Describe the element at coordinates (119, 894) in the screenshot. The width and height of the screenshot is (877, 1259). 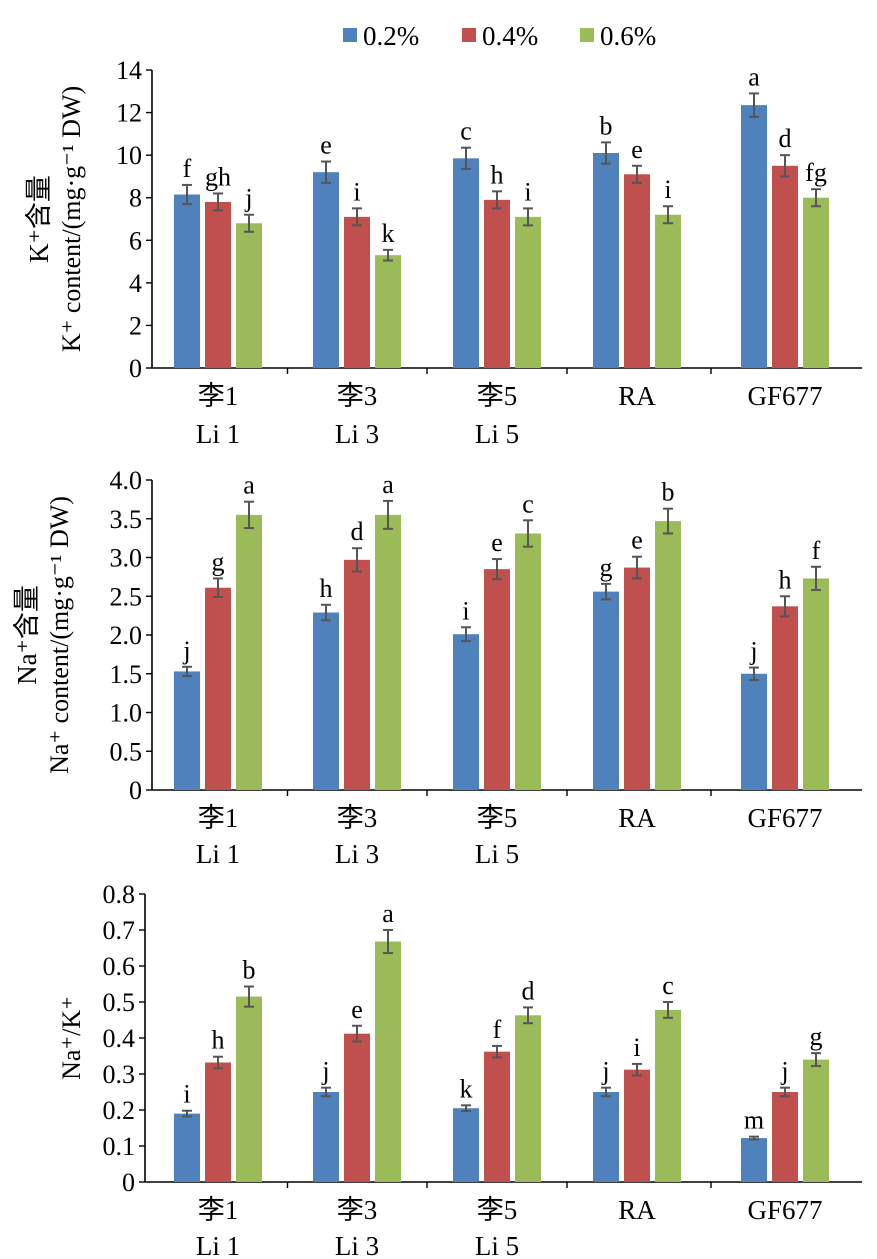
I see `y-tick-label: 0.8` at that location.